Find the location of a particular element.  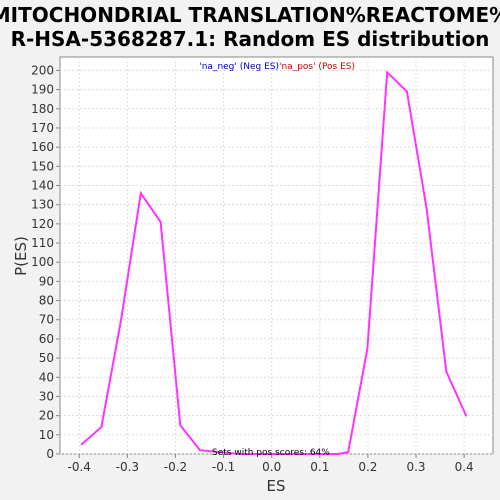

x-tick-label: -0.3 is located at coordinates (127, 467).